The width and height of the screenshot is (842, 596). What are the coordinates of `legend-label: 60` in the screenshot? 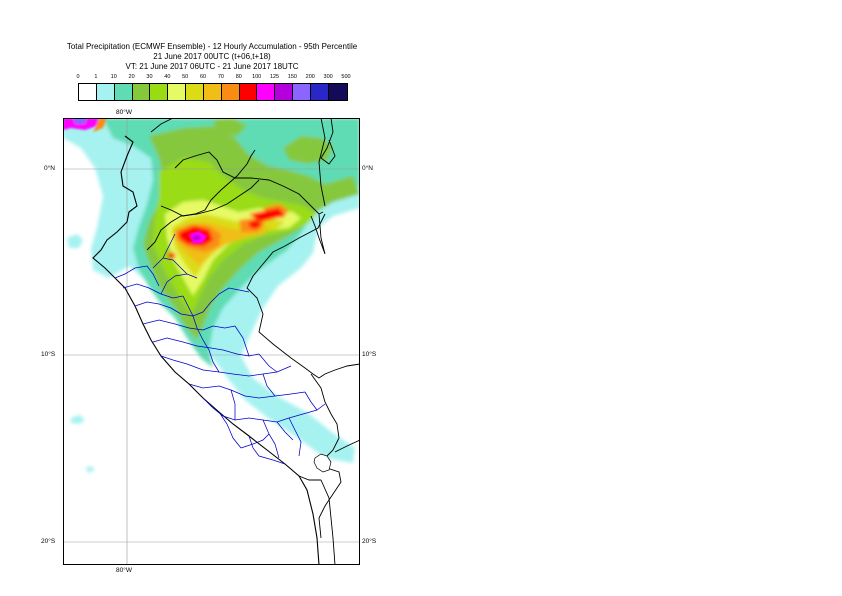 It's located at (203, 77).